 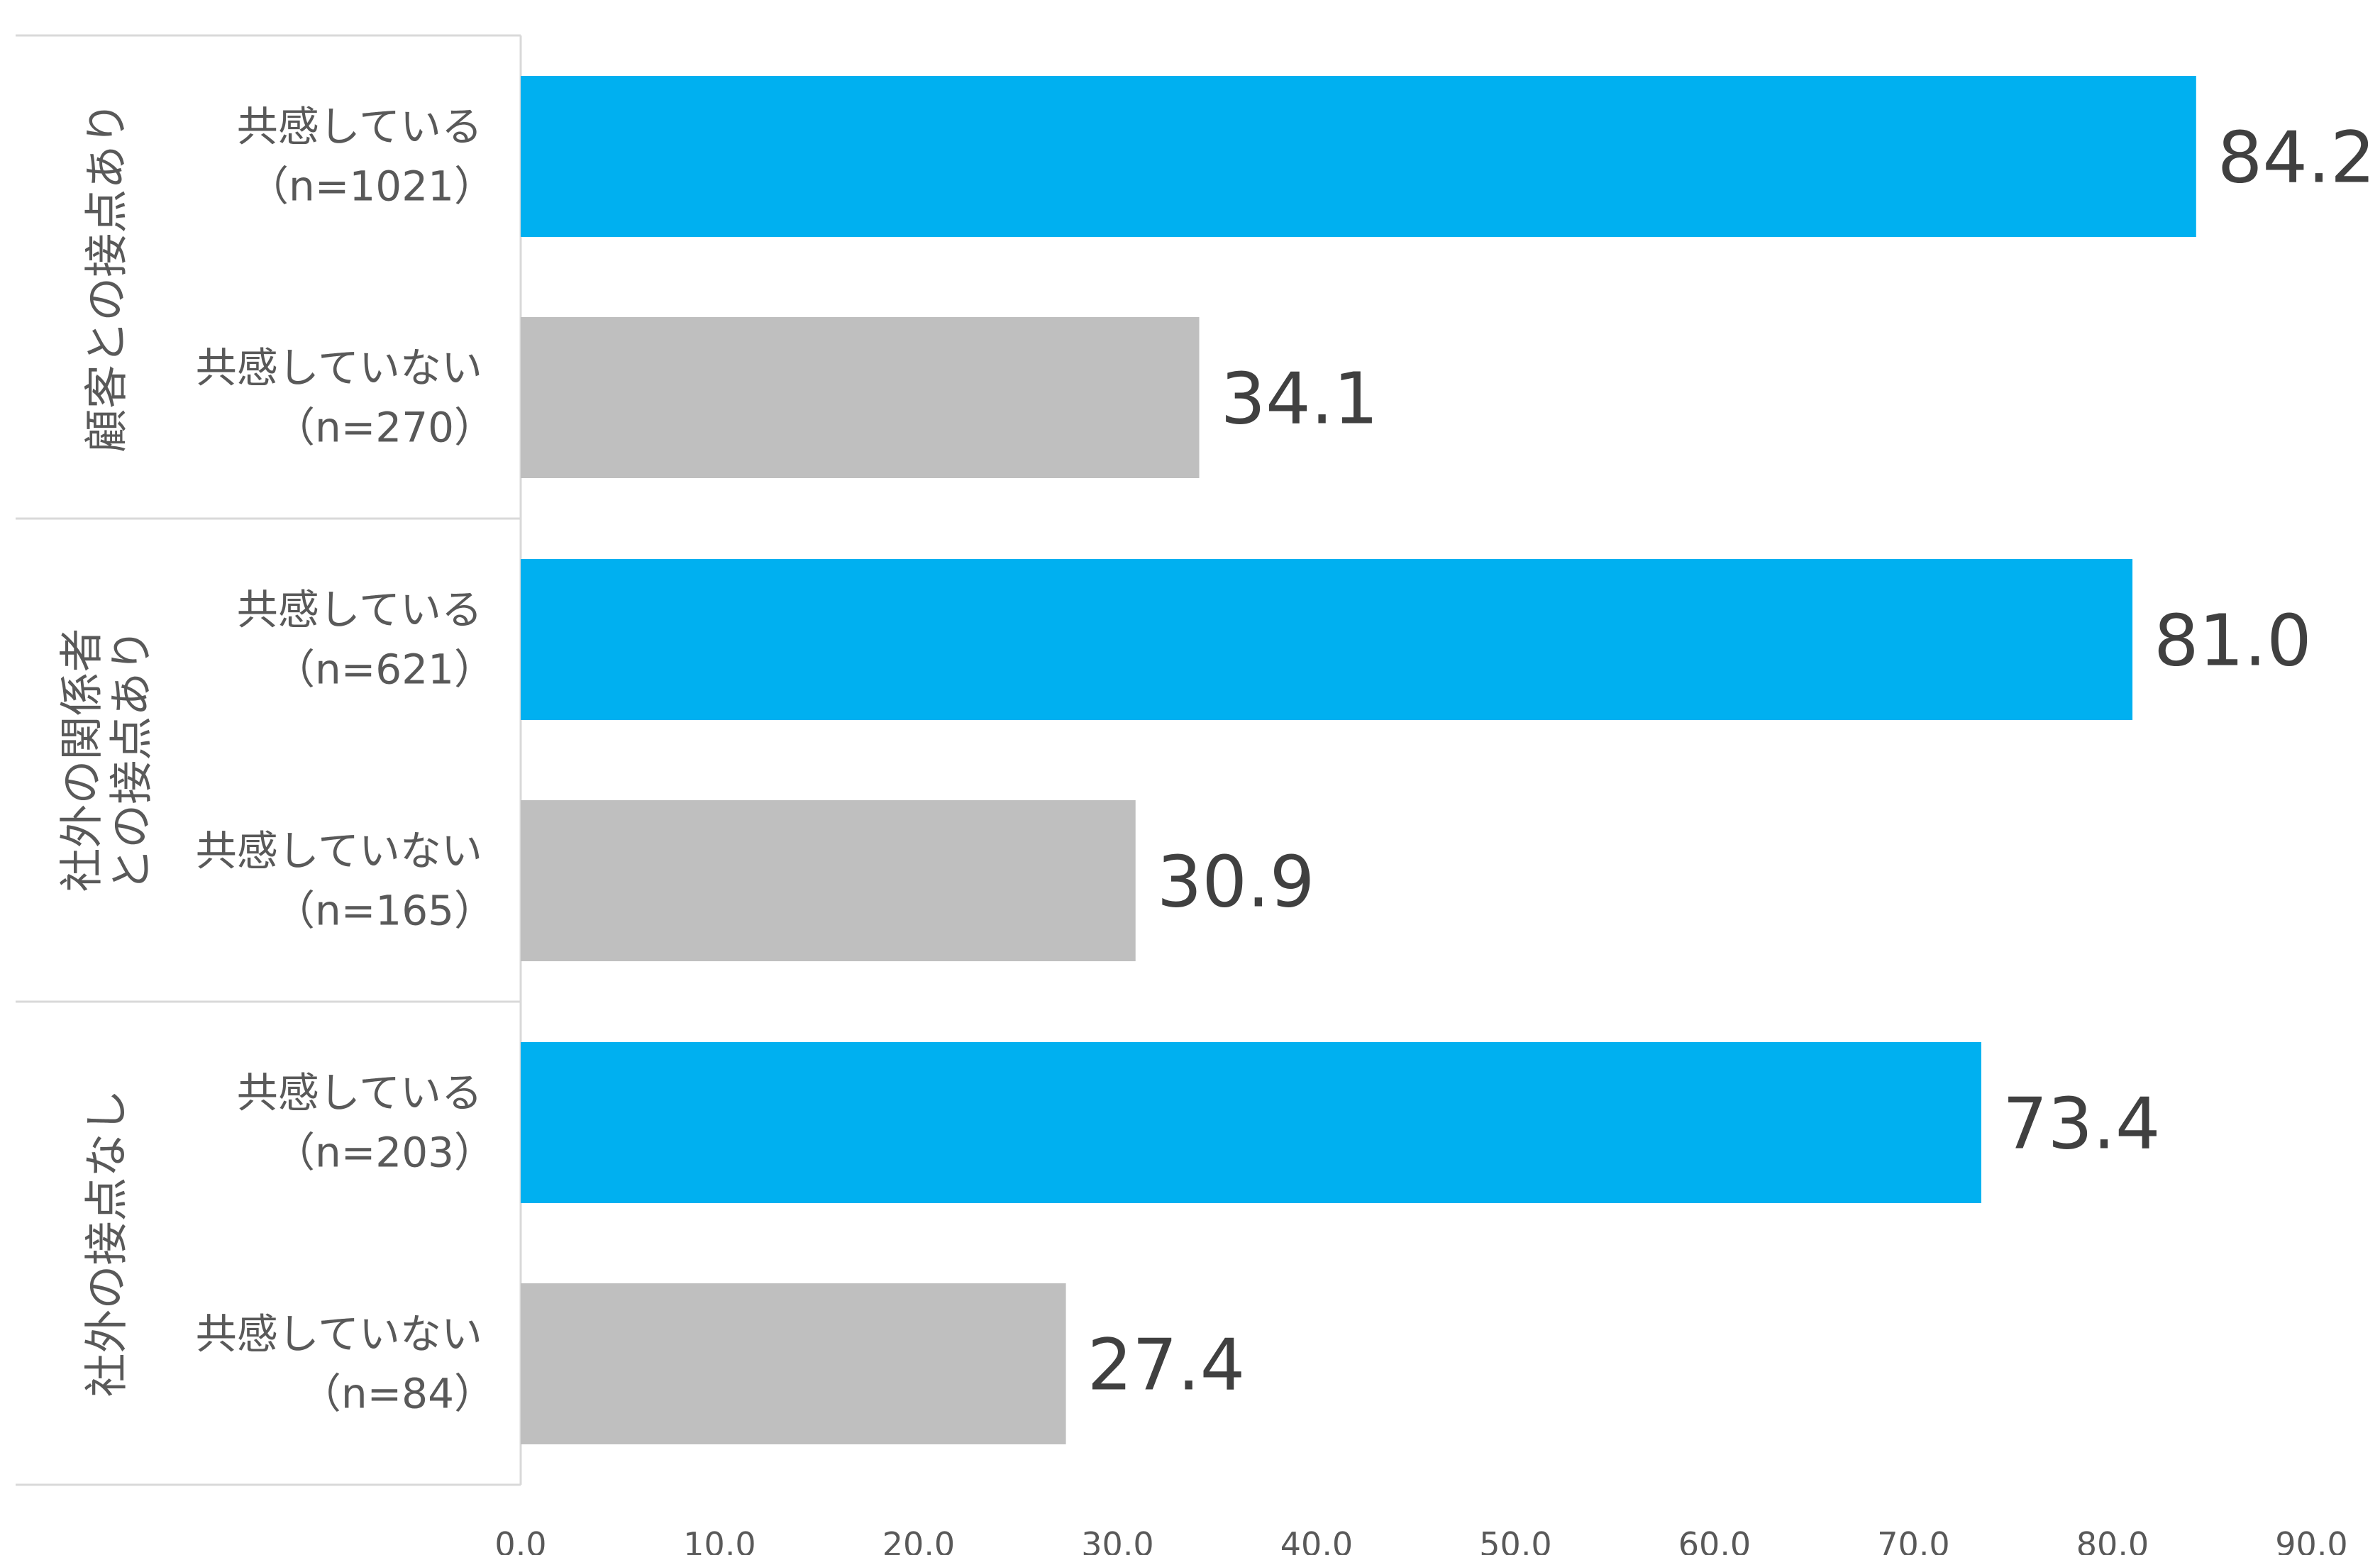 What do you see at coordinates (132, 760) in the screenshot?
I see `group-label: との接点あり` at bounding box center [132, 760].